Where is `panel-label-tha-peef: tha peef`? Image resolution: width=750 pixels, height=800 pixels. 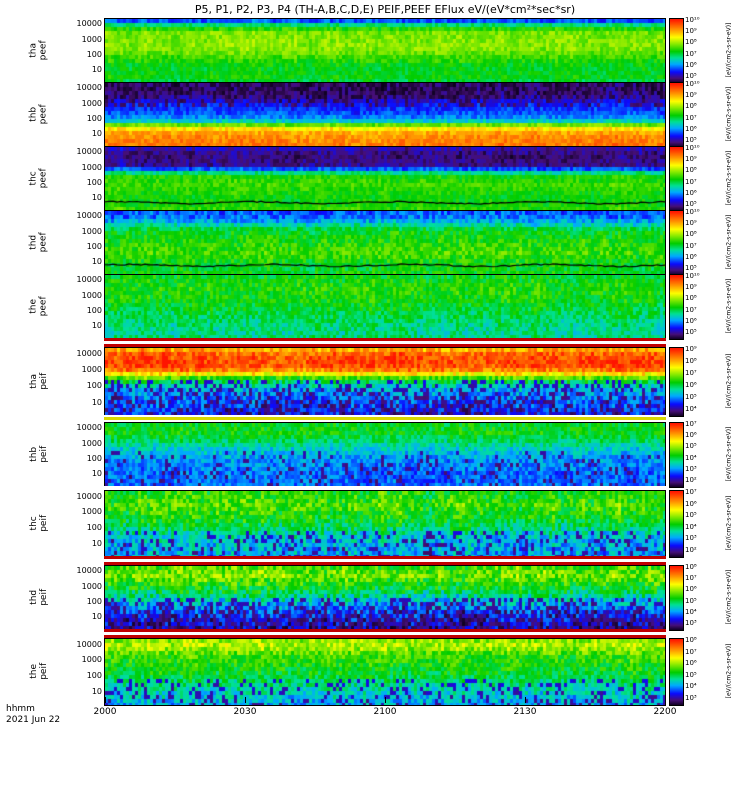
panel-label-tha-peef: tha peef is located at coordinates (39, 50).